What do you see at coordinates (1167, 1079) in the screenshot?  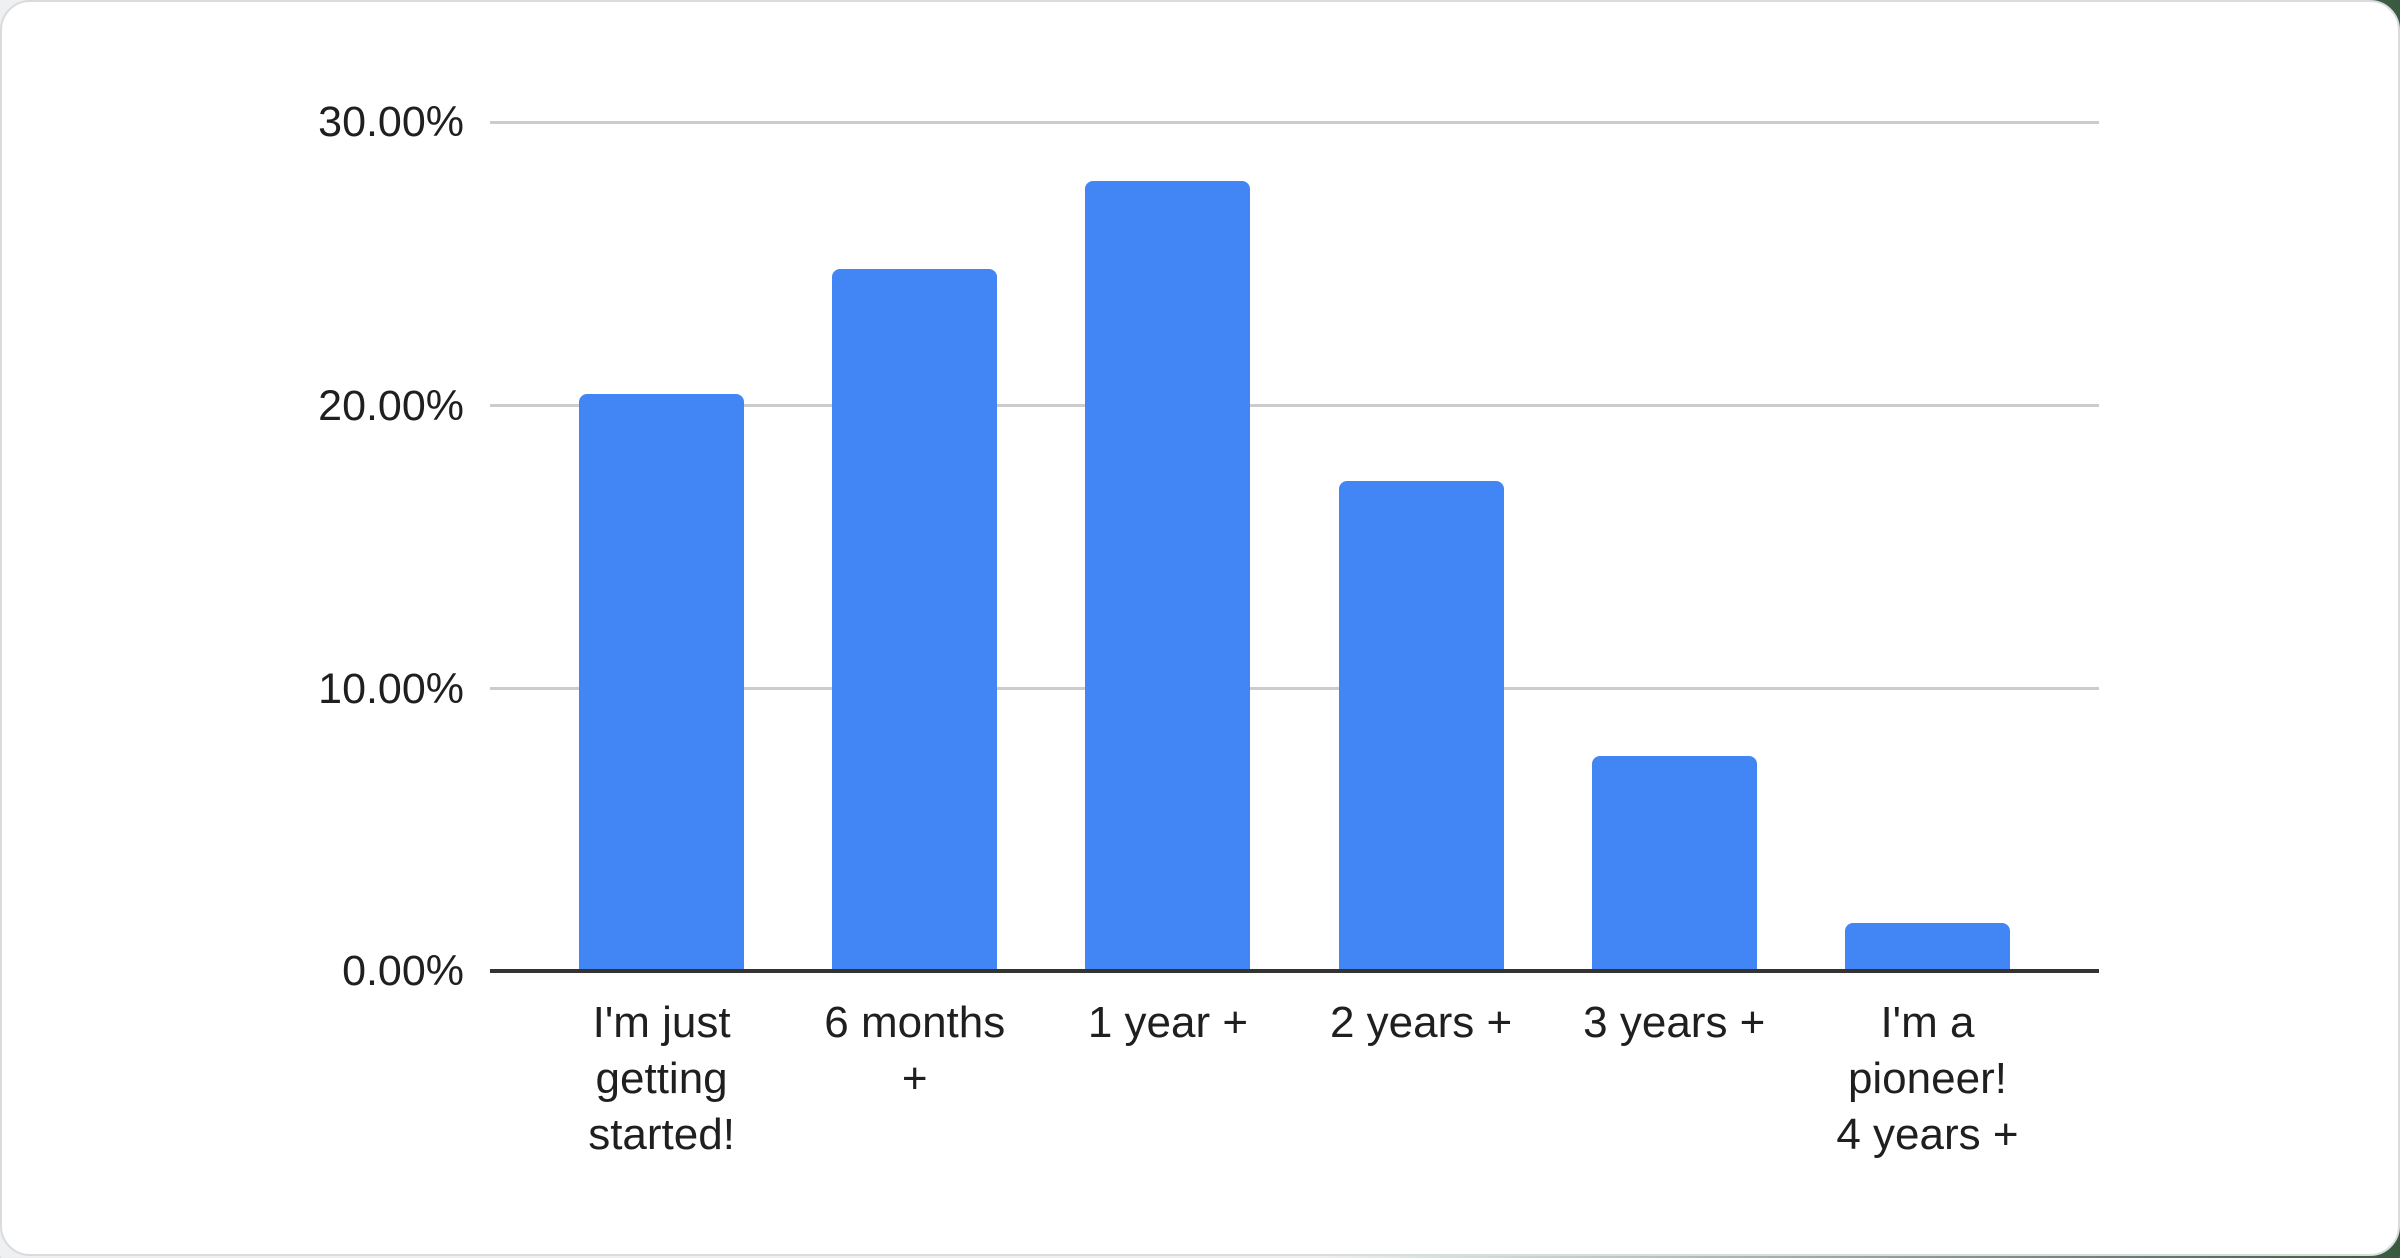 I see `x-tick-label-3: 1 year +` at bounding box center [1167, 1079].